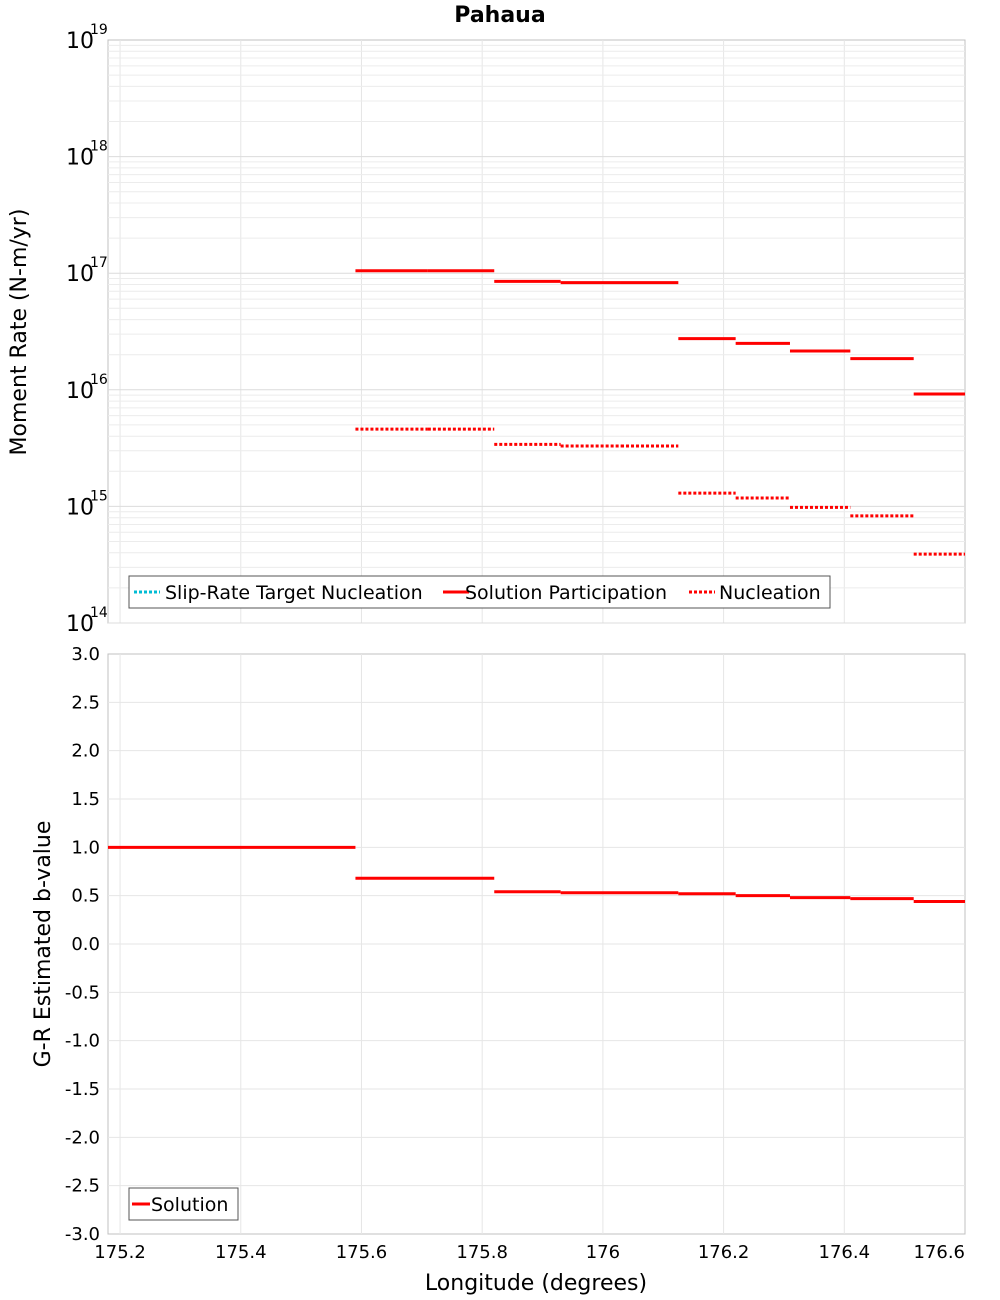  What do you see at coordinates (536, 1283) in the screenshot?
I see `longitude-x-axis-label: Longitude (degrees)` at bounding box center [536, 1283].